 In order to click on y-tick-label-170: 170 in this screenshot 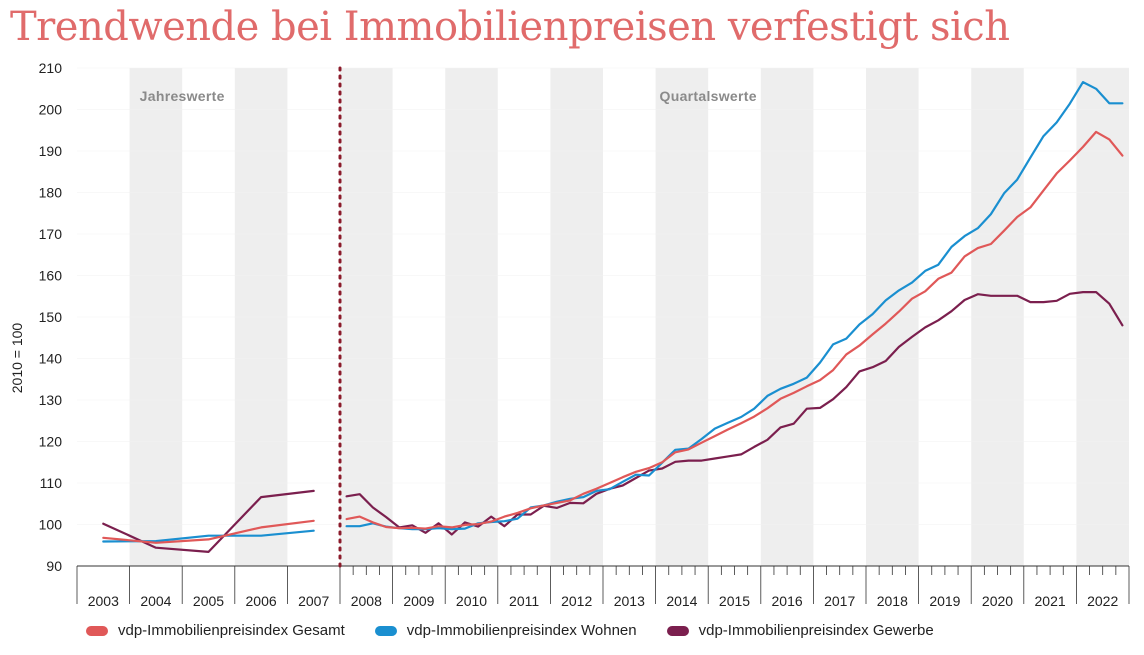, I will do `click(51, 234)`.